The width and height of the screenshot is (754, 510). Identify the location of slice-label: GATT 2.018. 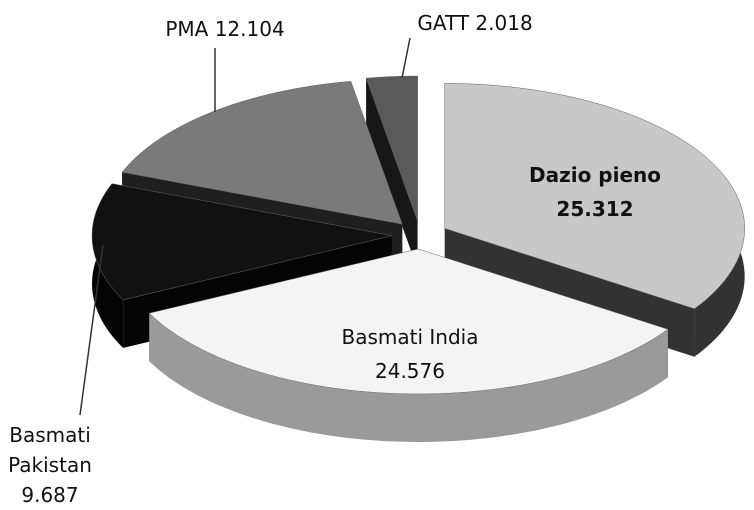
(475, 23).